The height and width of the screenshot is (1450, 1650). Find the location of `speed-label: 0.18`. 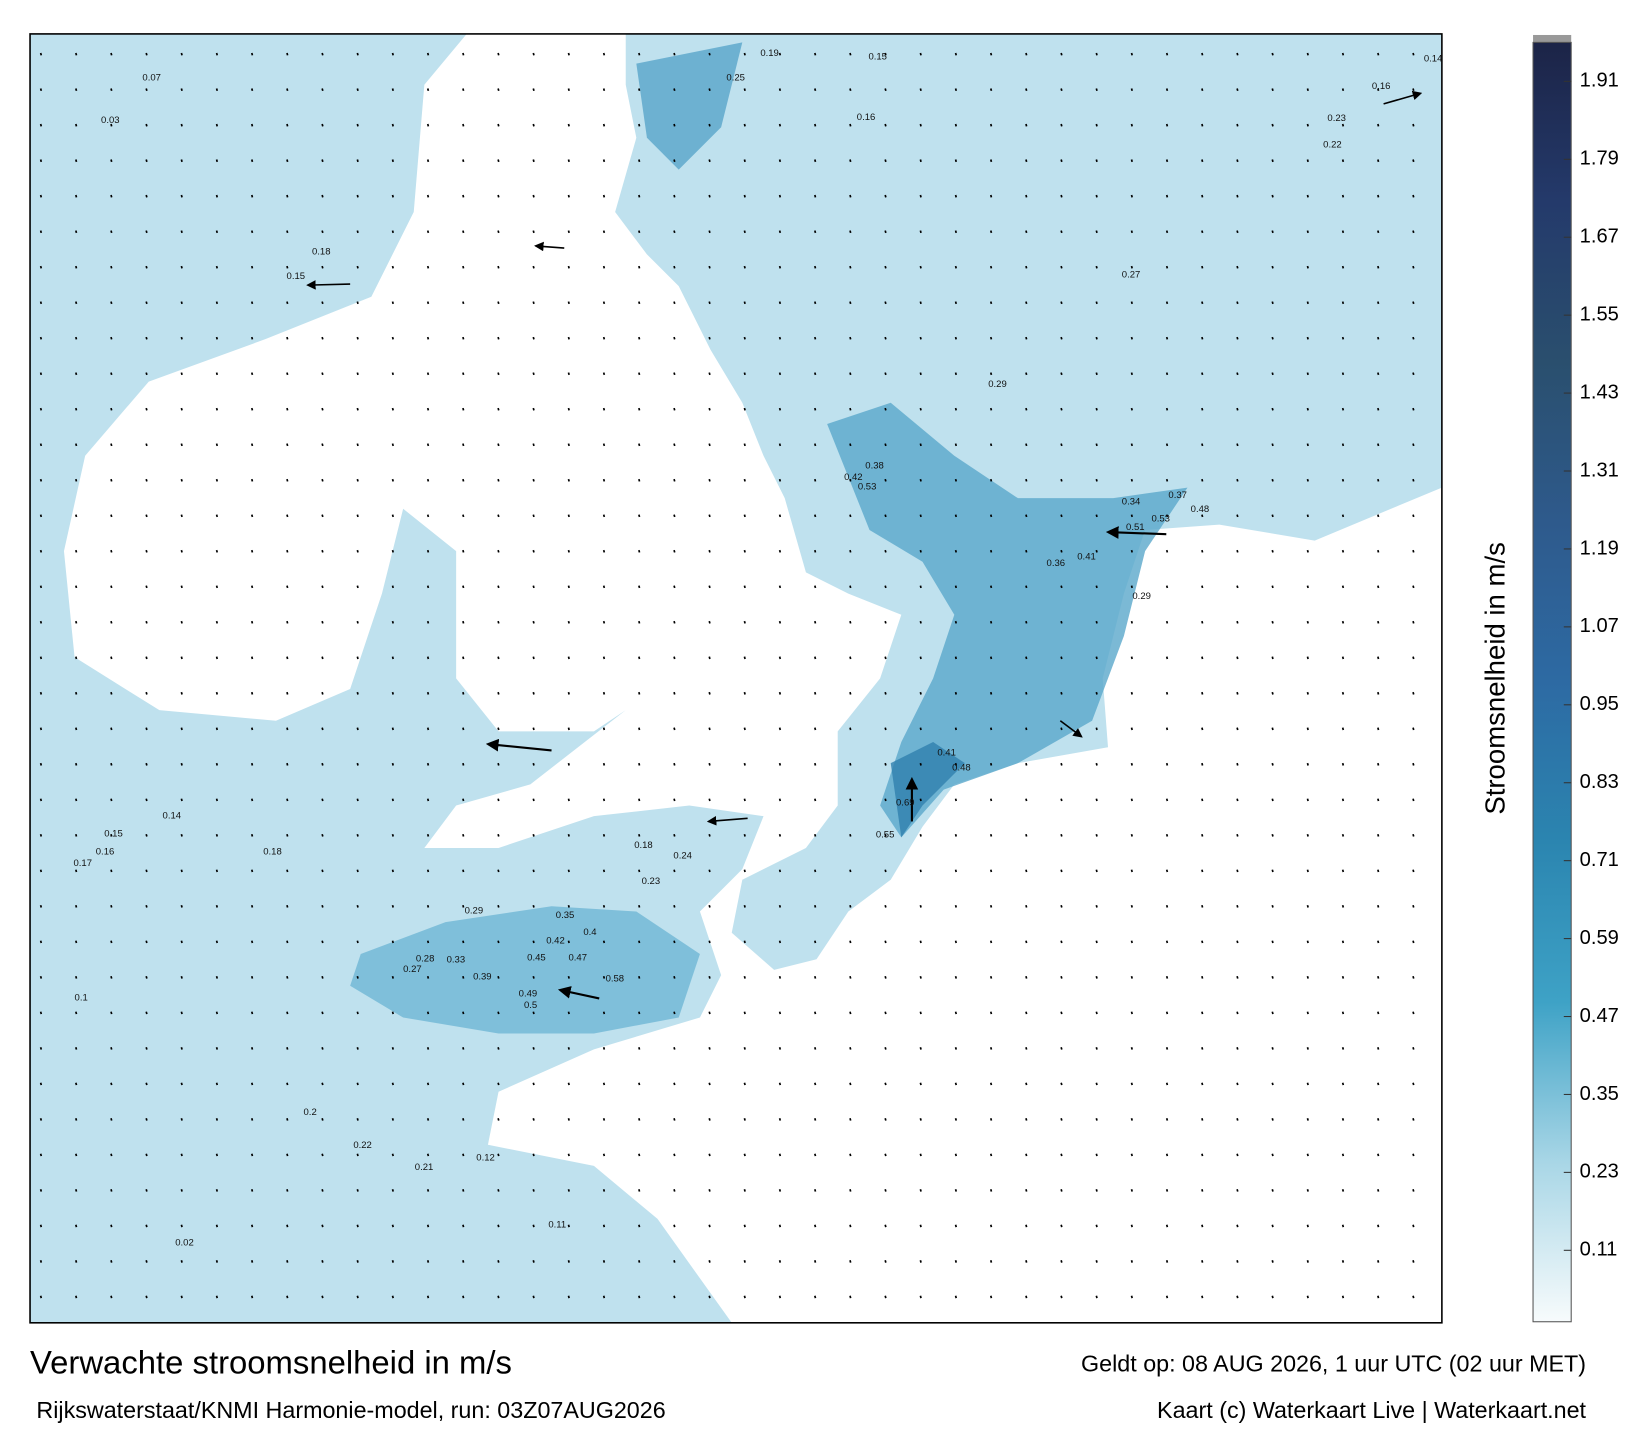

speed-label: 0.18 is located at coordinates (272, 851).